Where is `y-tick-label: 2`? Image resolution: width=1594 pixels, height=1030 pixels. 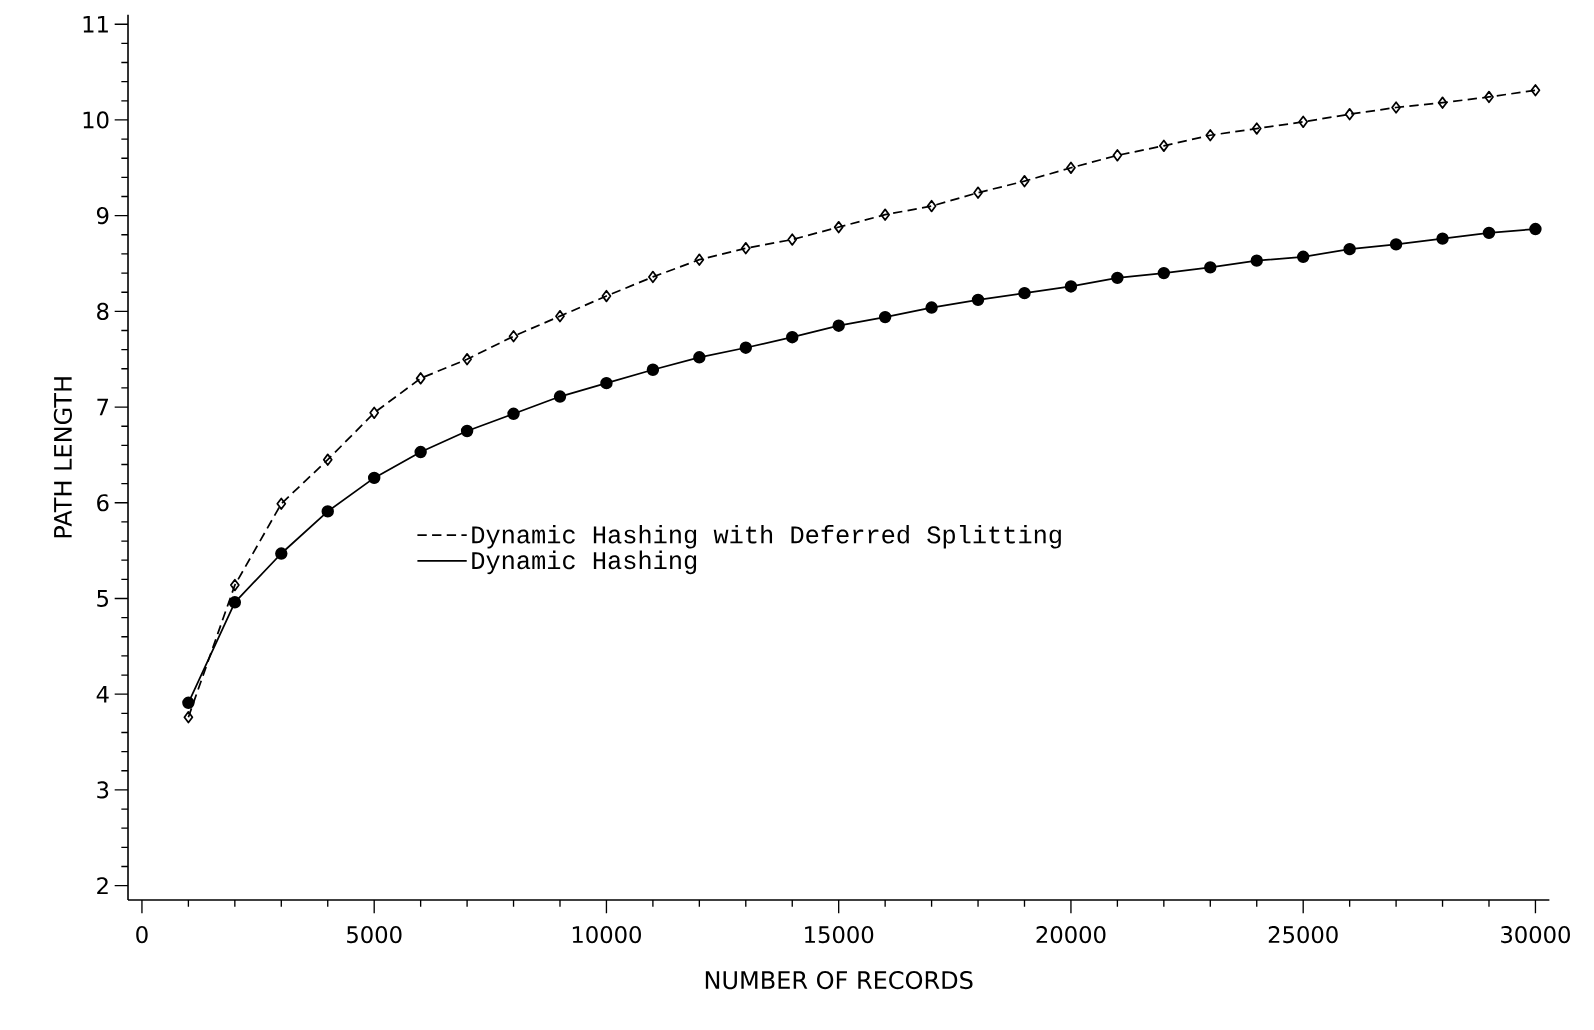 y-tick-label: 2 is located at coordinates (102, 886).